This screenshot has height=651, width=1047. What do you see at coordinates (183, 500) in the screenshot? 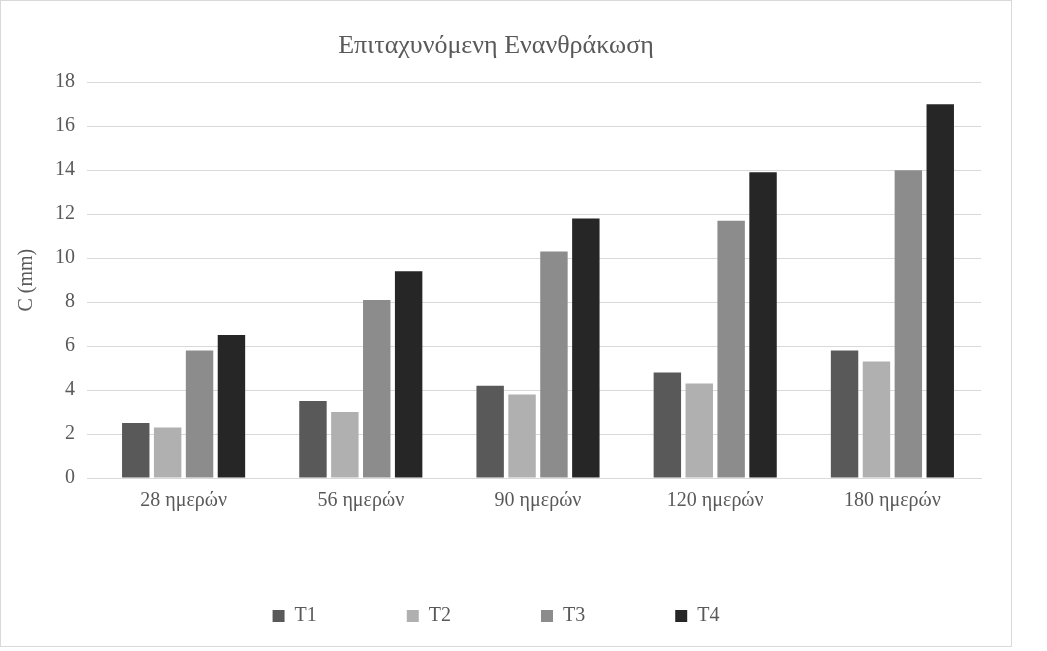
I see `x-tick-label: 28 ημερών` at bounding box center [183, 500].